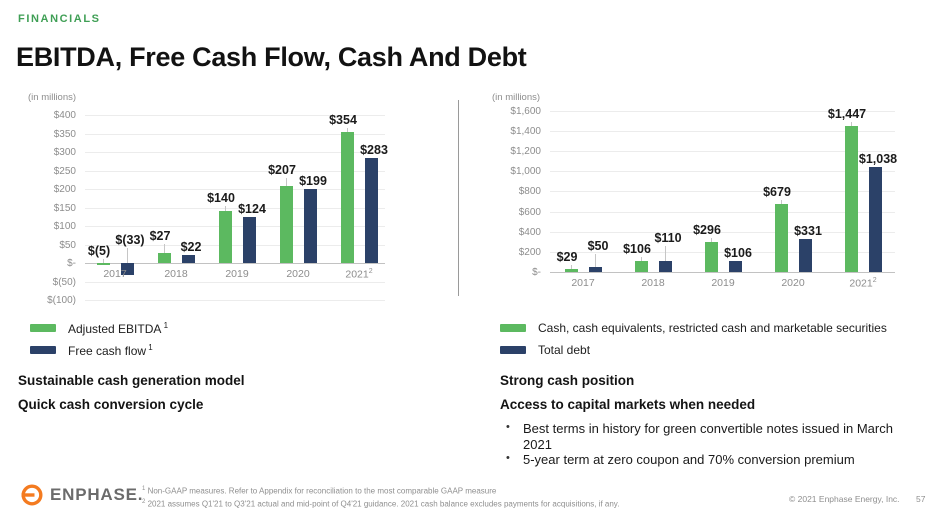 This screenshot has height=524, width=945. What do you see at coordinates (313, 181) in the screenshot?
I see `bar-value-label: $199` at bounding box center [313, 181].